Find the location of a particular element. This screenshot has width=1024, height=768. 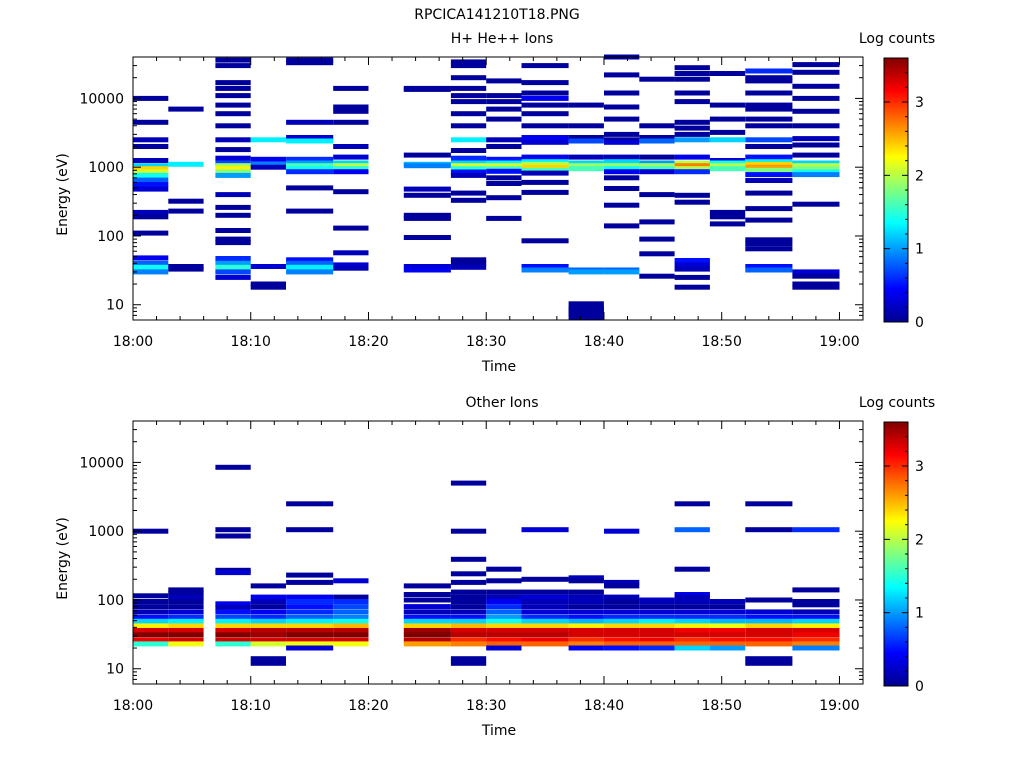

panel-title: Other Ions is located at coordinates (501, 403).